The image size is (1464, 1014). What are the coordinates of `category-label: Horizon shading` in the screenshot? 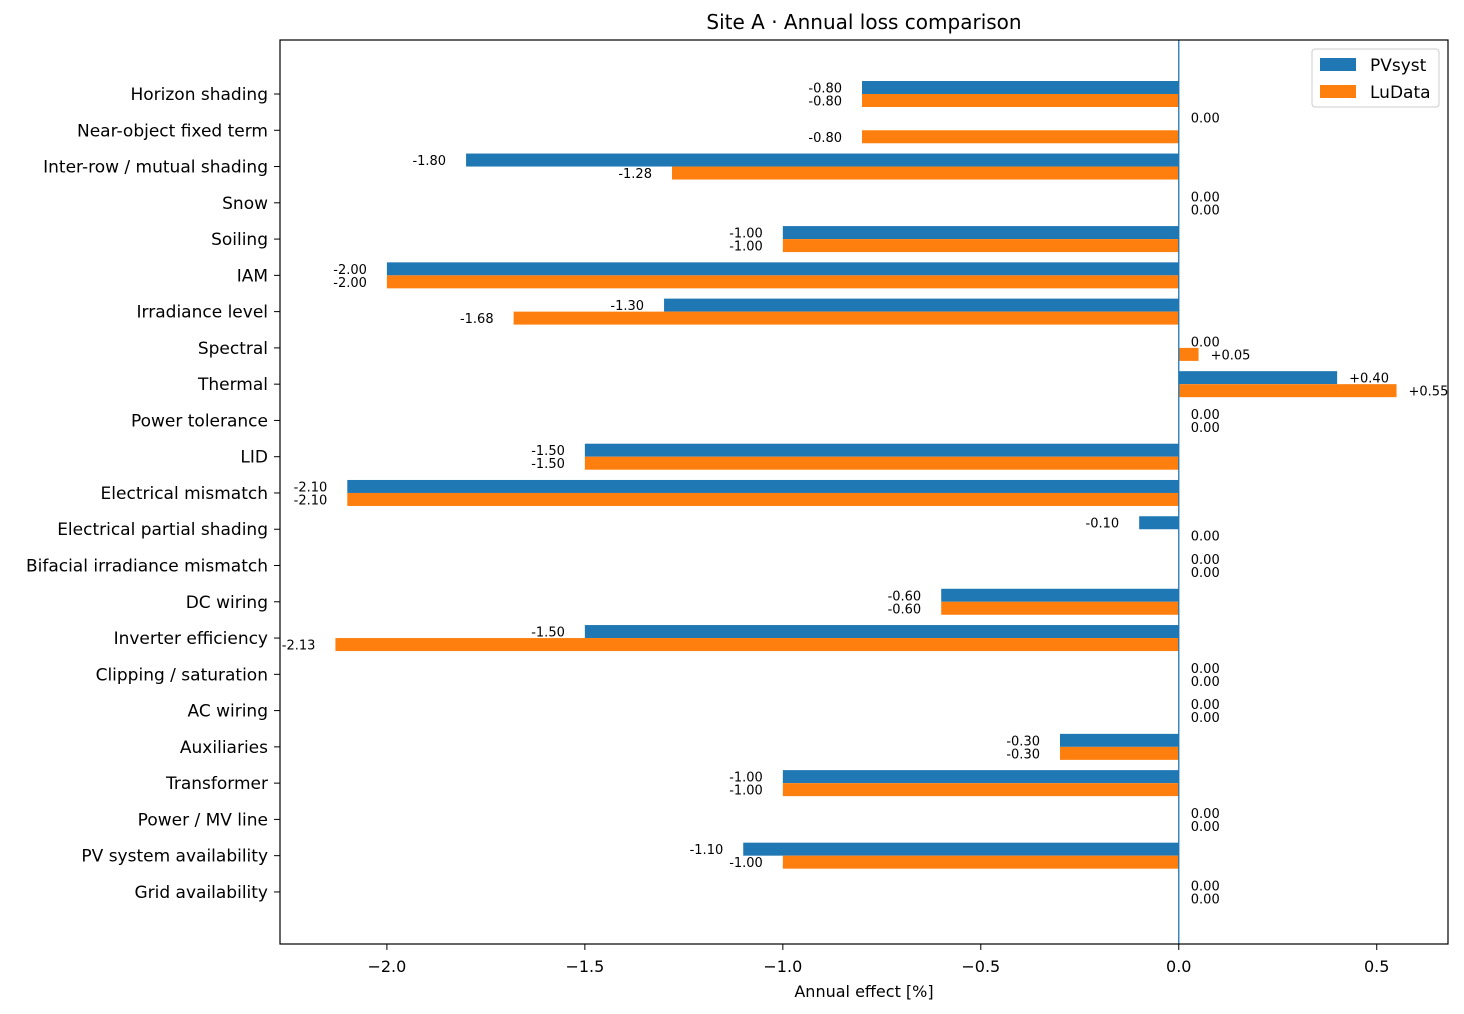 It's located at (199, 95).